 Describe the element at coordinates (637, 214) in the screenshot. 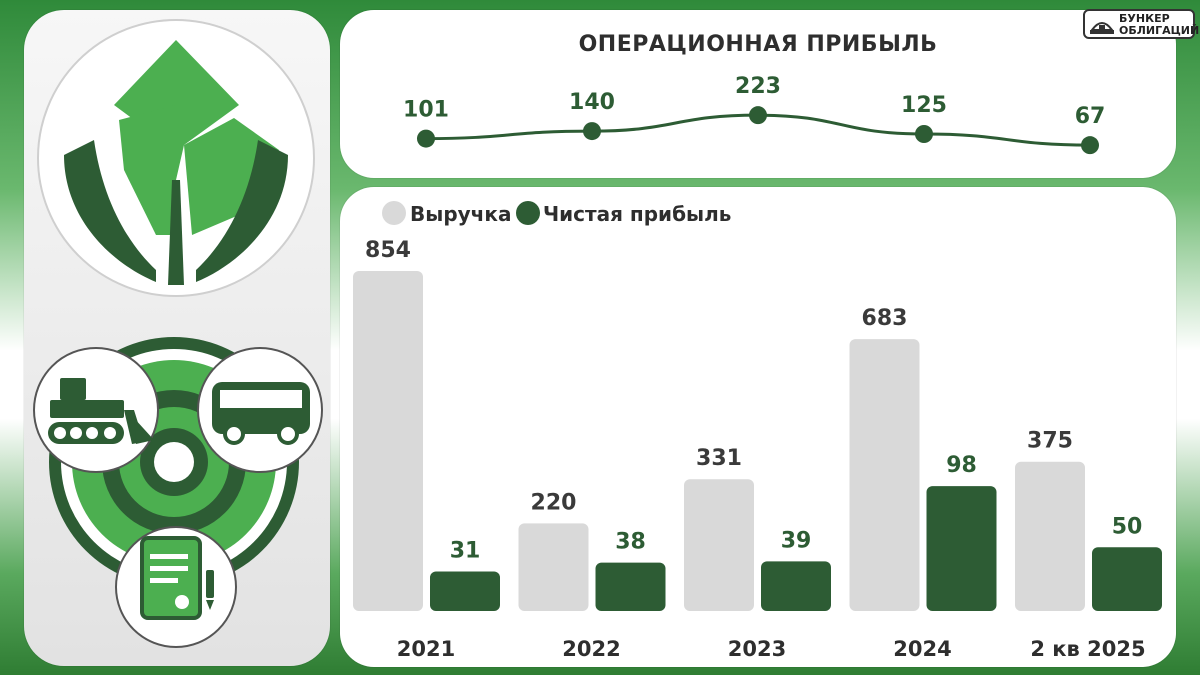

I see `legend-net-profit-label: Чистая прибыль` at that location.